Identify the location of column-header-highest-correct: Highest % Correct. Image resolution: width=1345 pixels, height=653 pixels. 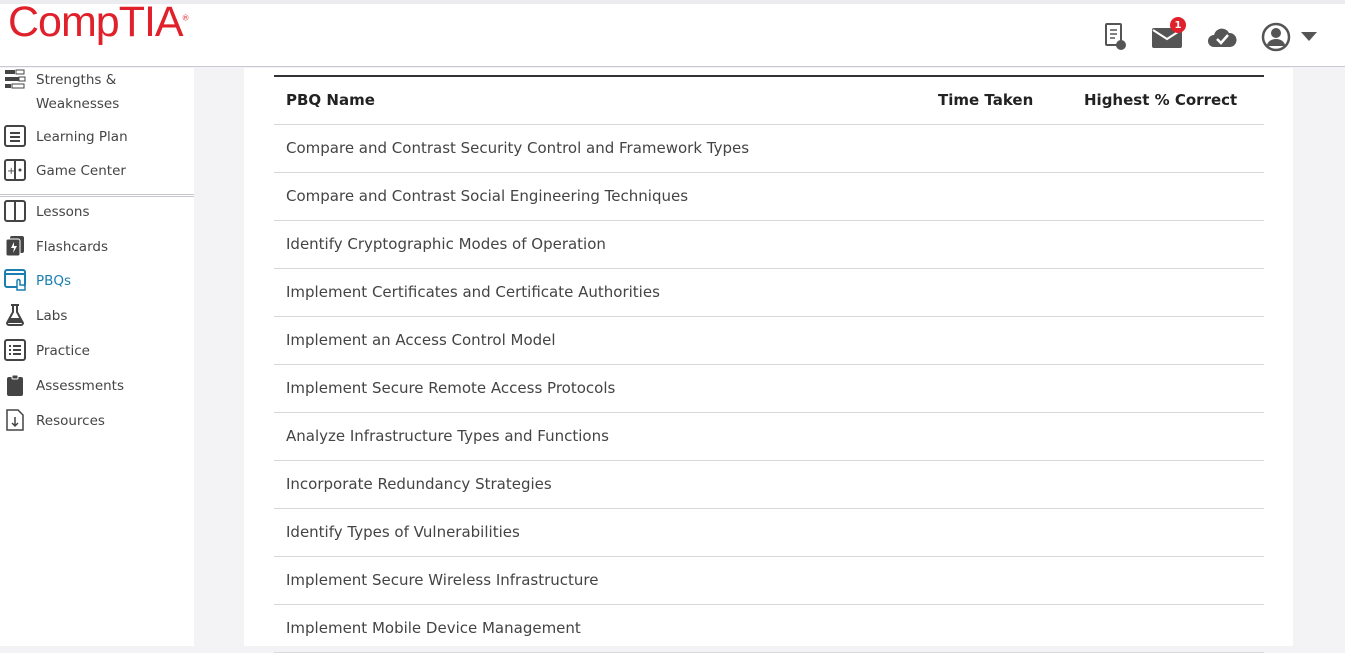
(1168, 100).